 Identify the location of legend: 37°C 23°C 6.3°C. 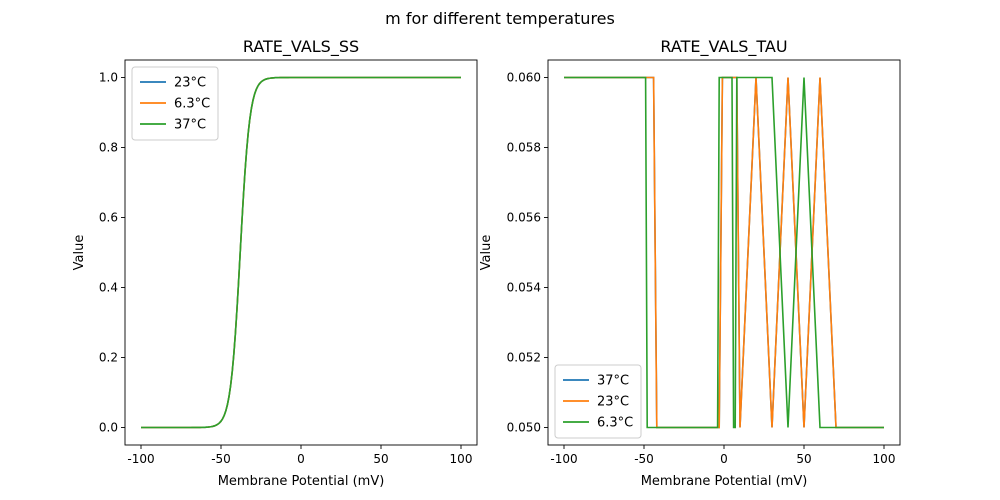
(598, 401).